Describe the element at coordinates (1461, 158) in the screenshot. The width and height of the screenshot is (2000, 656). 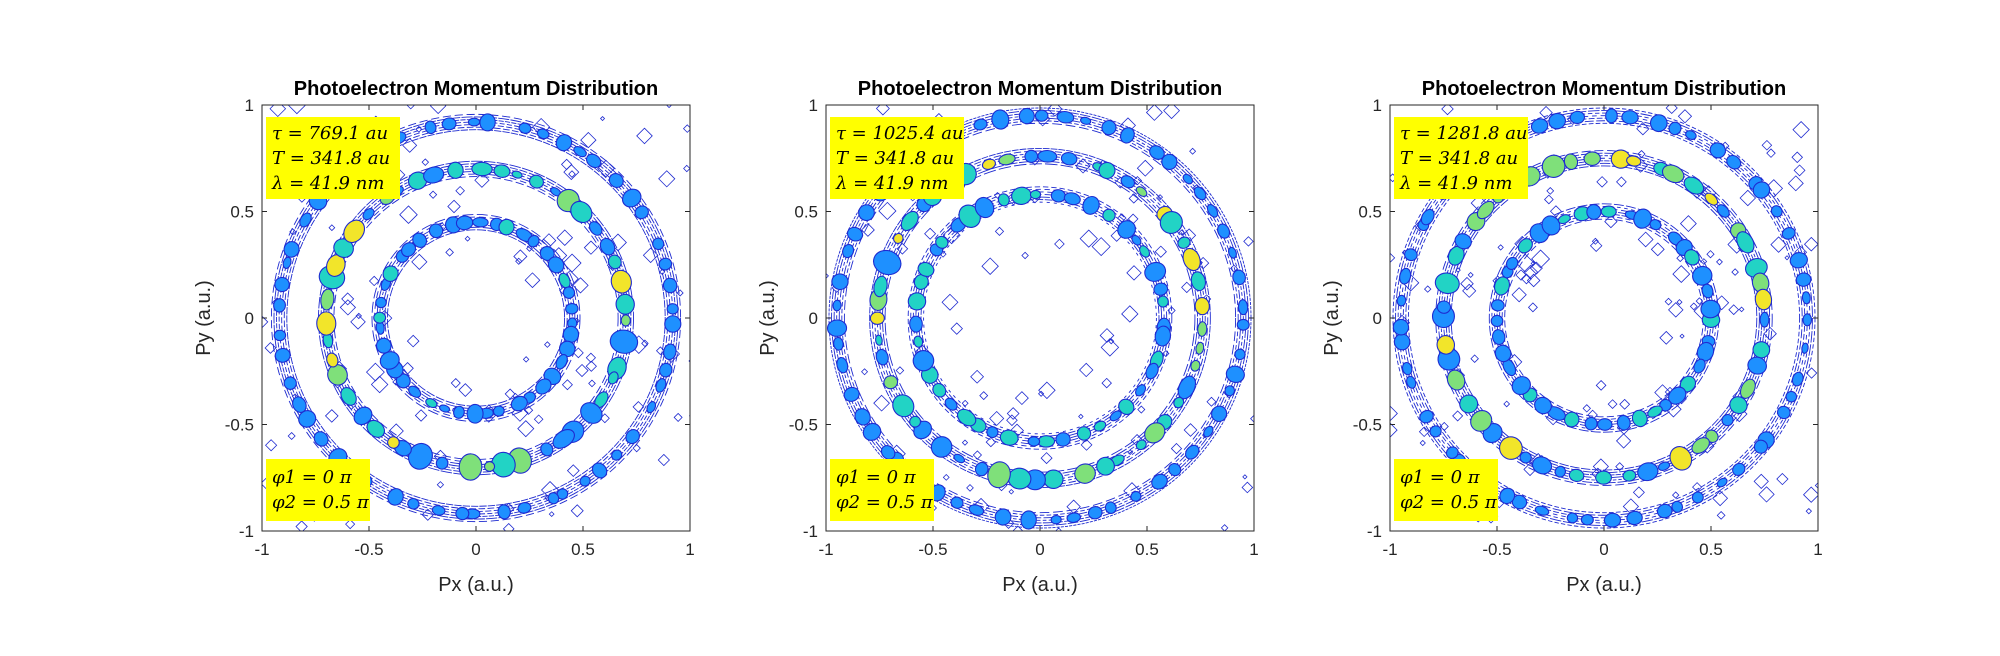
I see `annotation-top: τ = 1281.8 au T = 341.8 au λ = 41.9 nm` at that location.